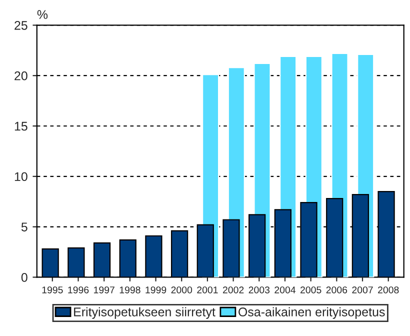 This screenshot has height=336, width=410. I want to click on x-tick-label: 2008, so click(388, 290).